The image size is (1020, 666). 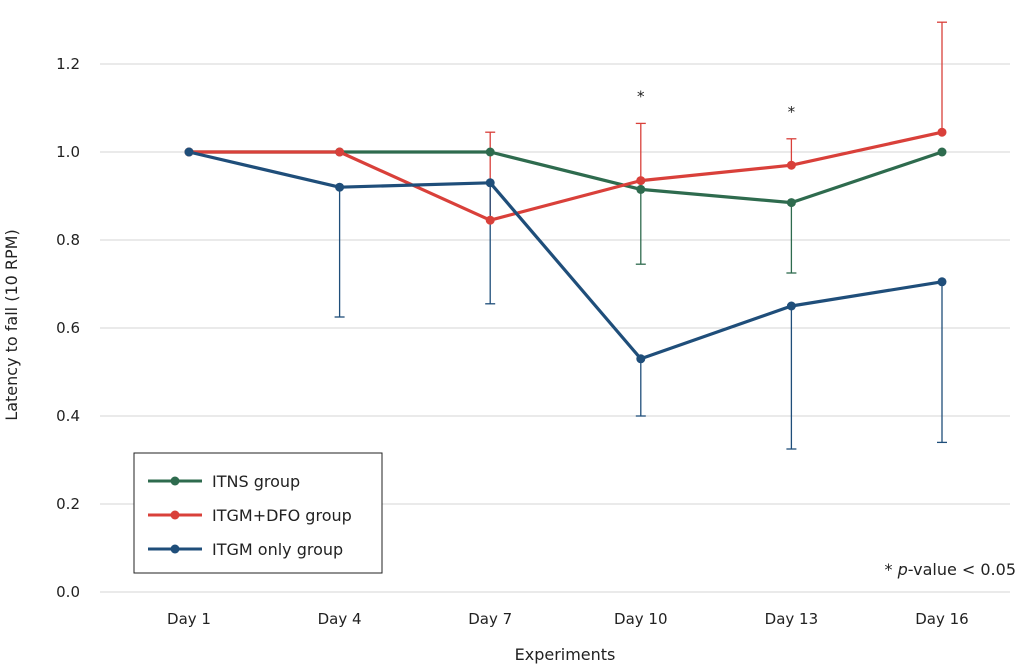 I want to click on y-tick-label: 0.0, so click(x=68, y=592).